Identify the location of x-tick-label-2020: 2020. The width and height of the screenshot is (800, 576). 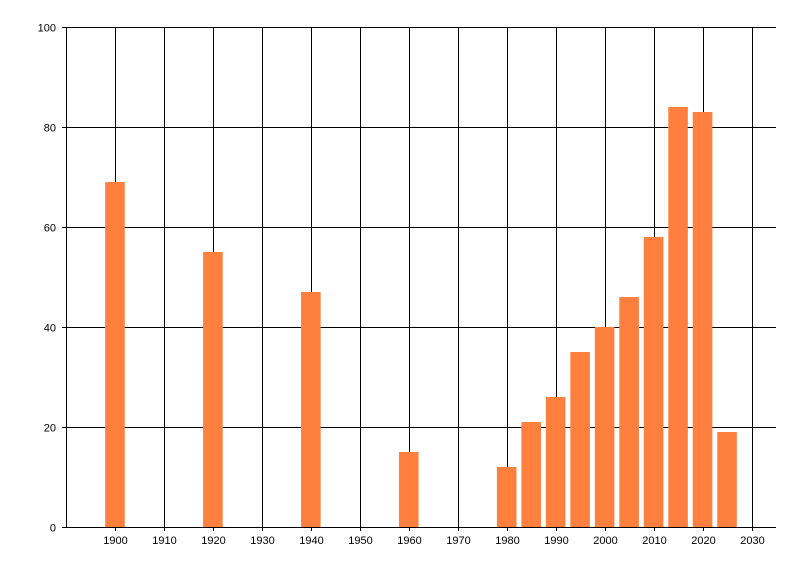
(703, 541).